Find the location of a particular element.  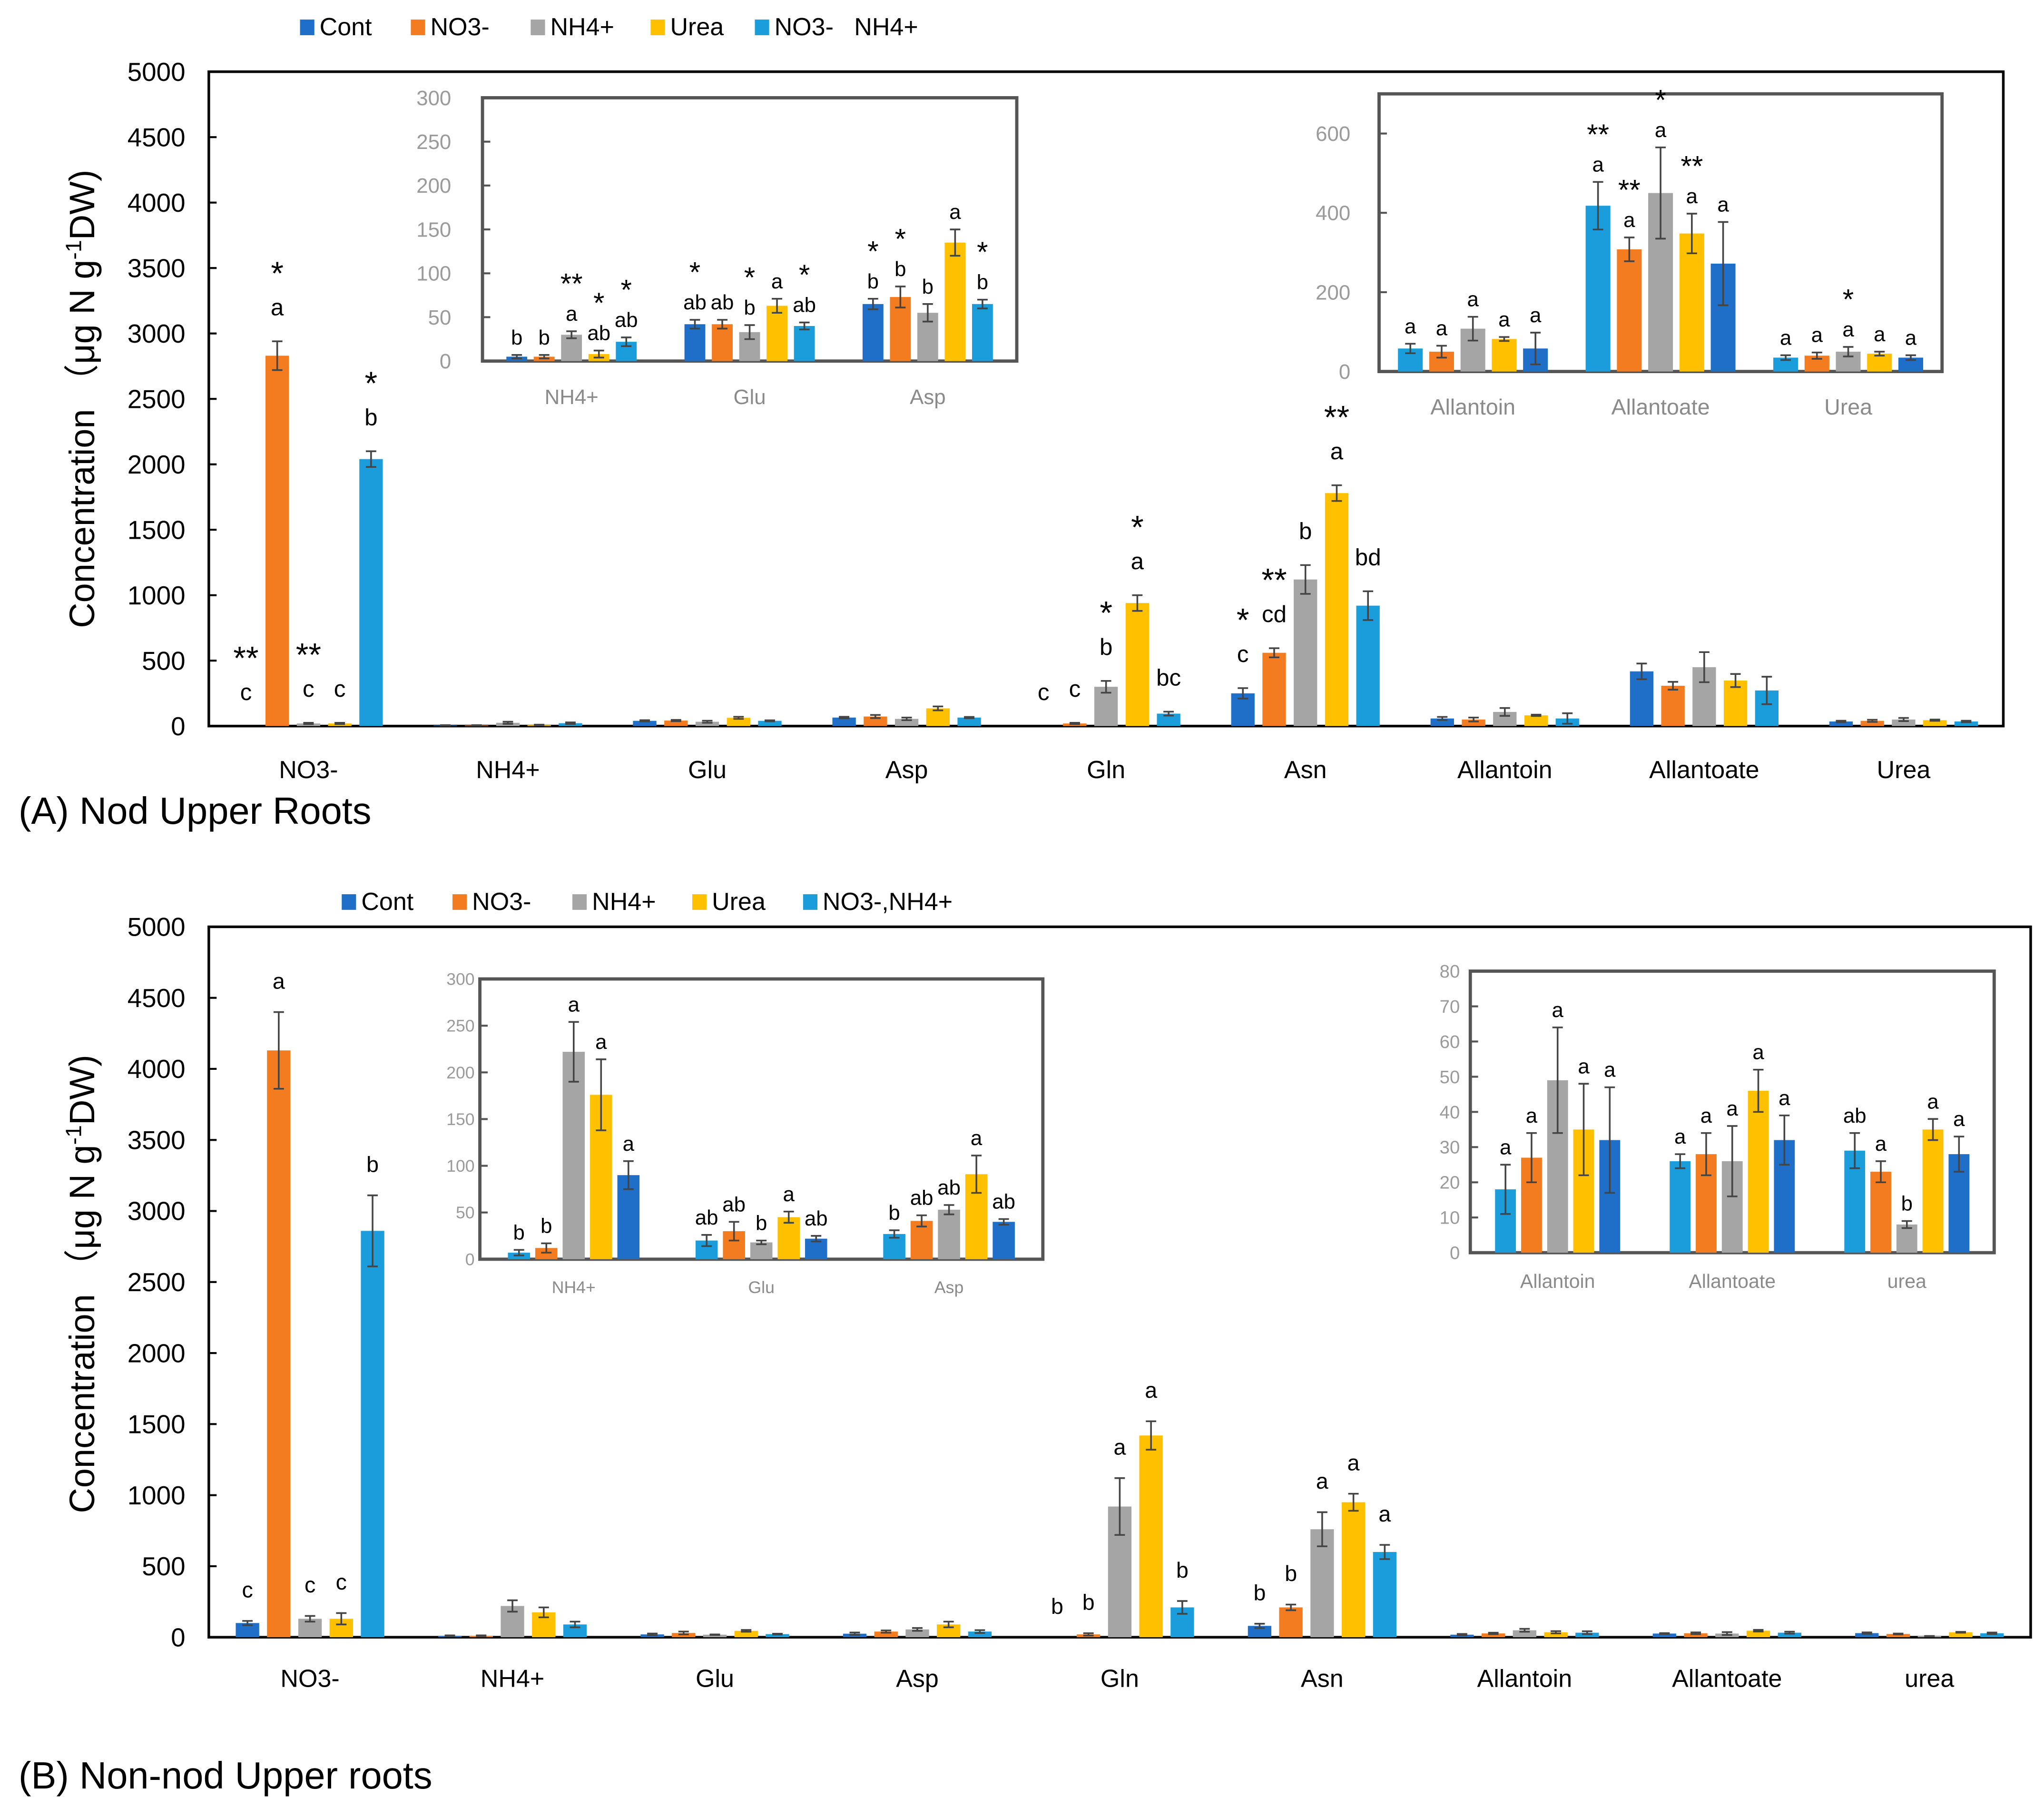

y-label-sup: -1 is located at coordinates (74, 250).